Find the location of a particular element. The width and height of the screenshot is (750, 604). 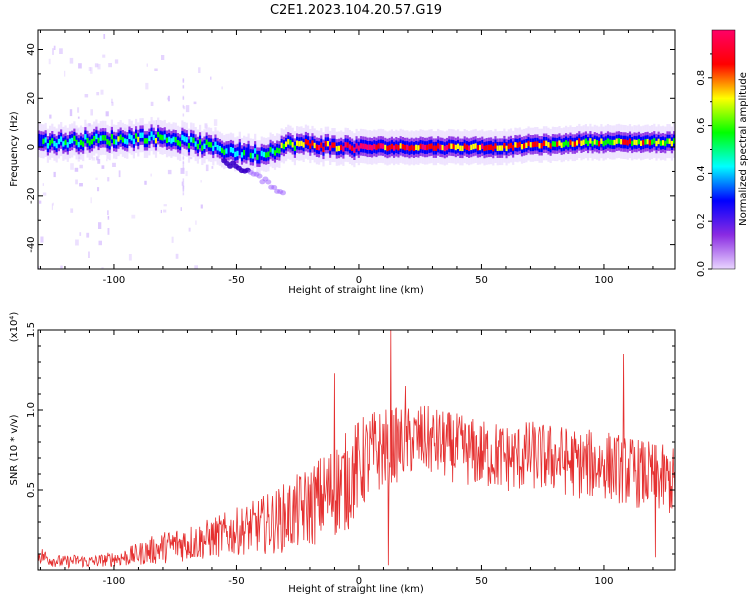

x-tick-label: -100 is located at coordinates (114, 581).